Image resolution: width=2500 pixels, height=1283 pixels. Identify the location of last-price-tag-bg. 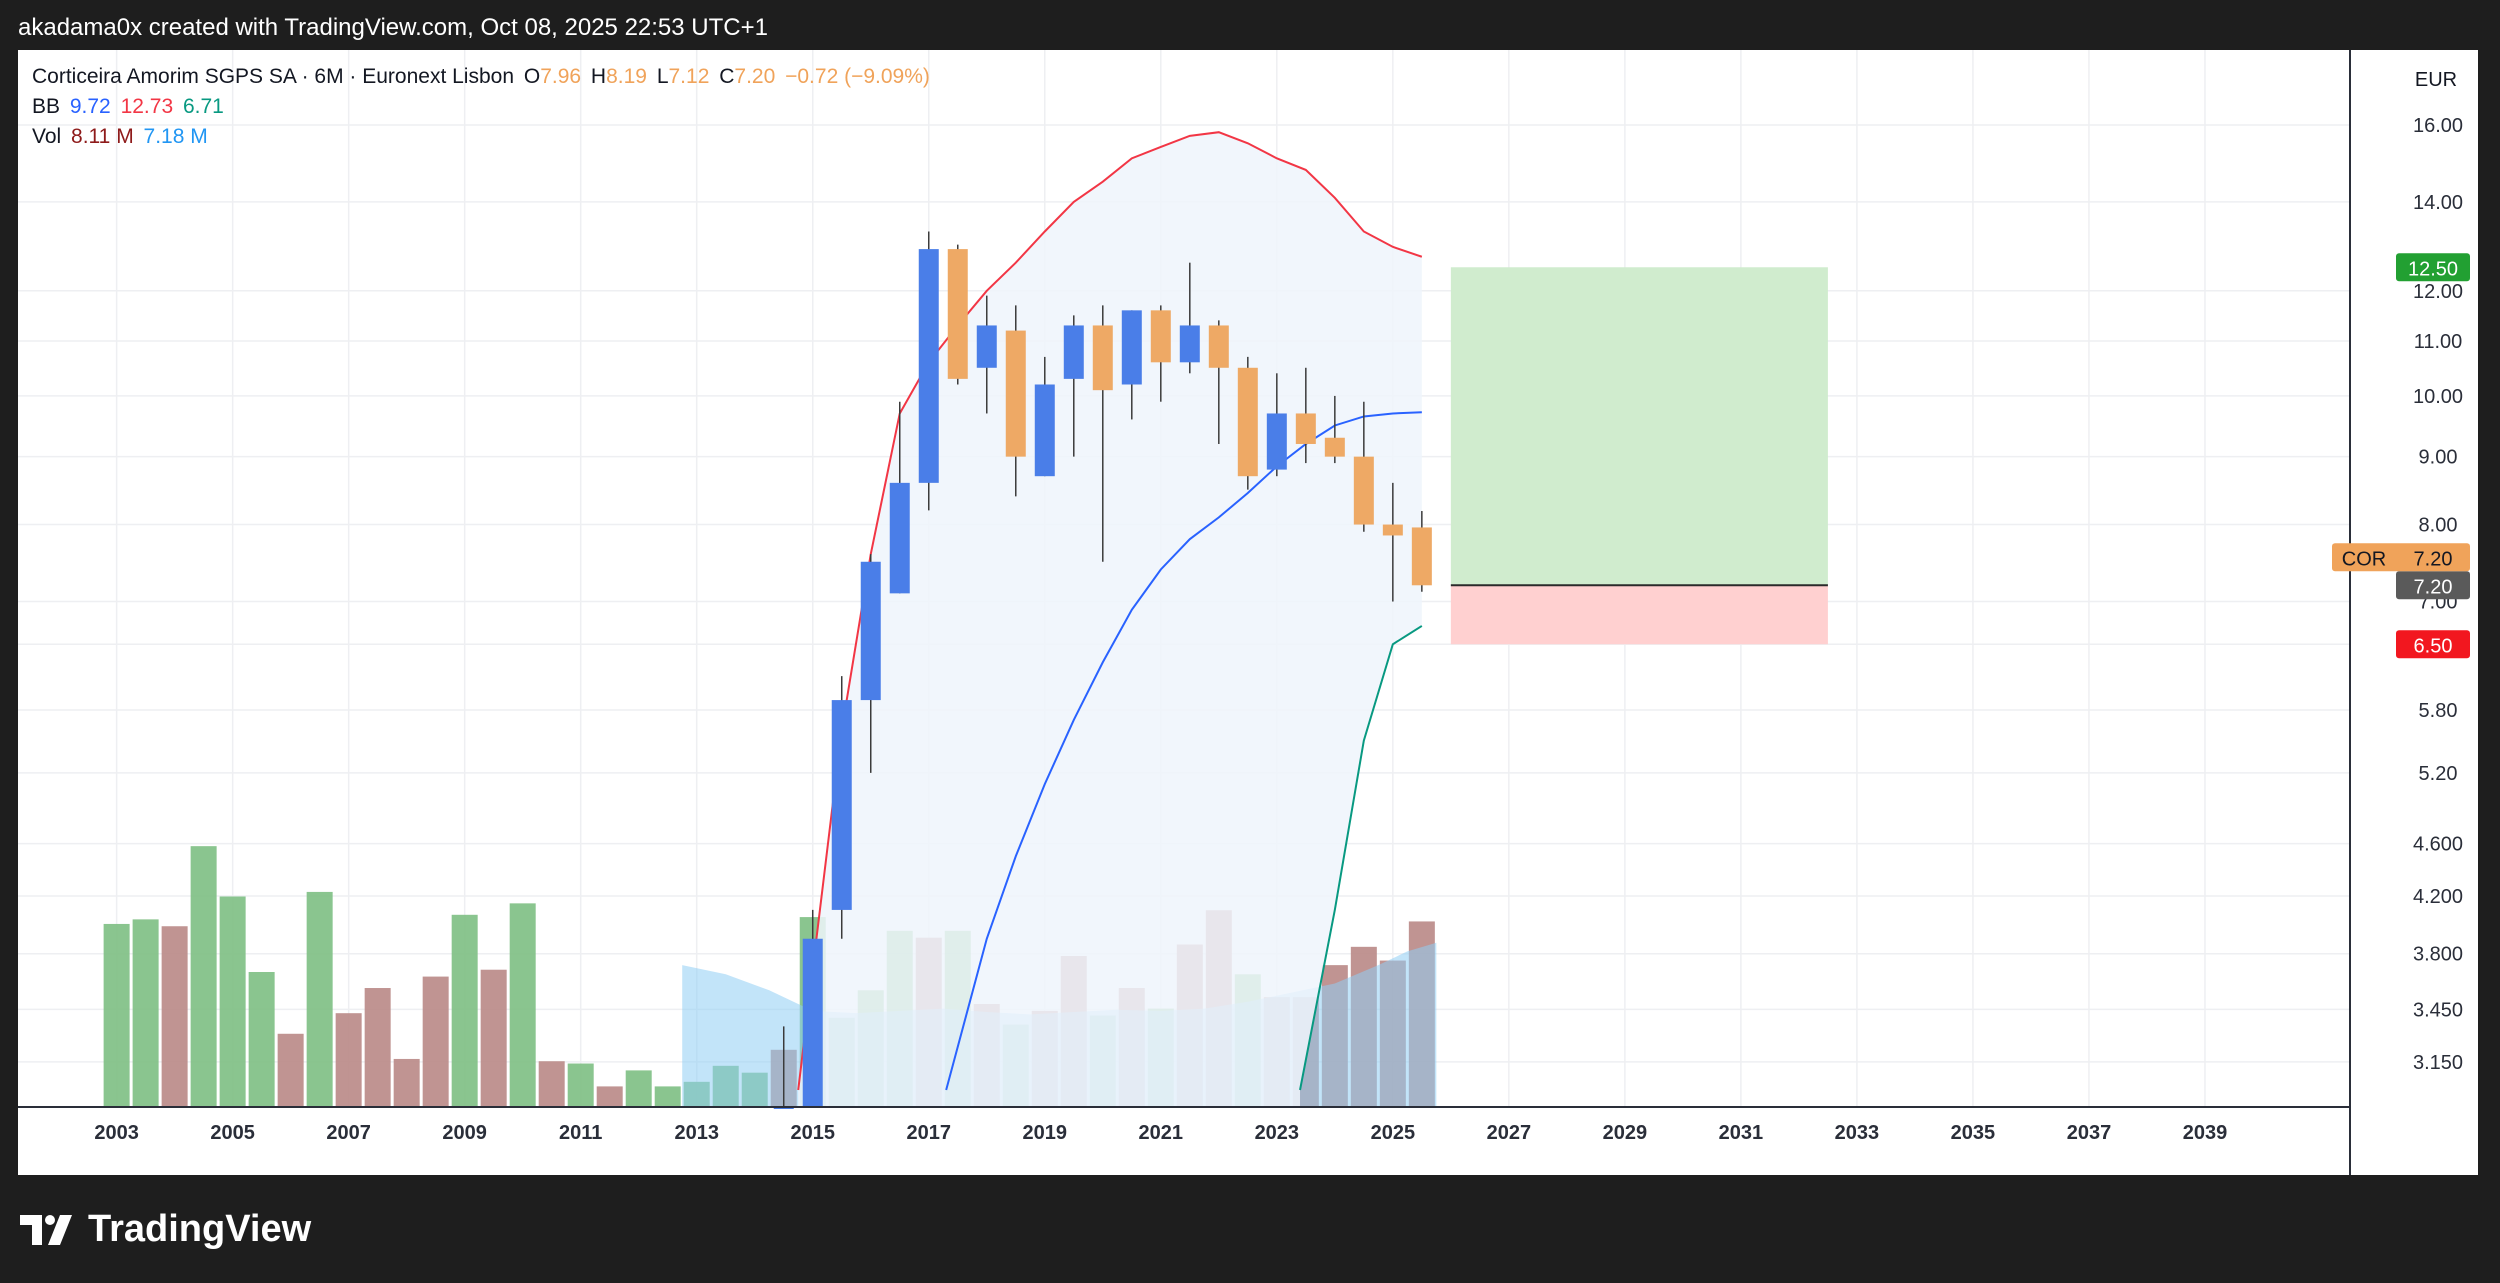
(2401, 557).